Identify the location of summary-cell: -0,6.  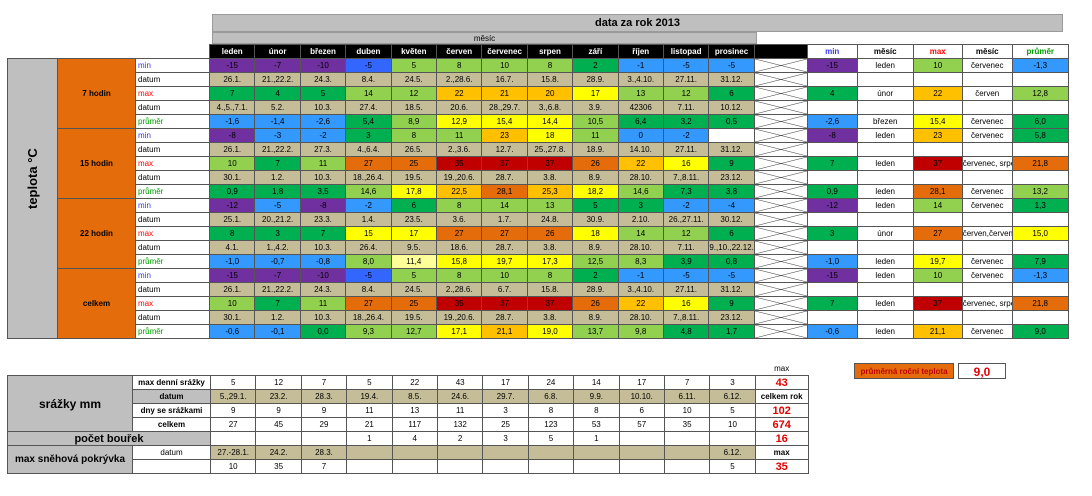
(832, 331).